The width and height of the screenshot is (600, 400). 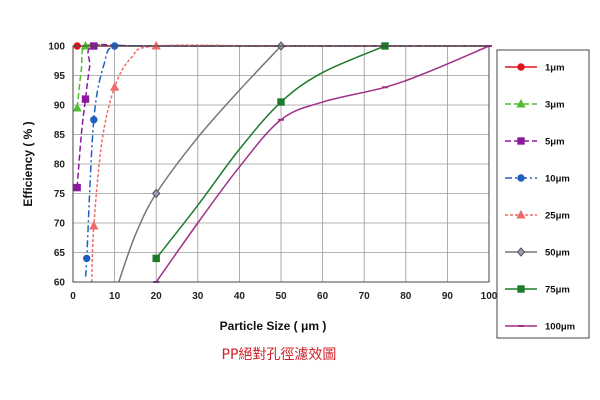 What do you see at coordinates (557, 290) in the screenshot?
I see `legend-label: 75μm` at bounding box center [557, 290].